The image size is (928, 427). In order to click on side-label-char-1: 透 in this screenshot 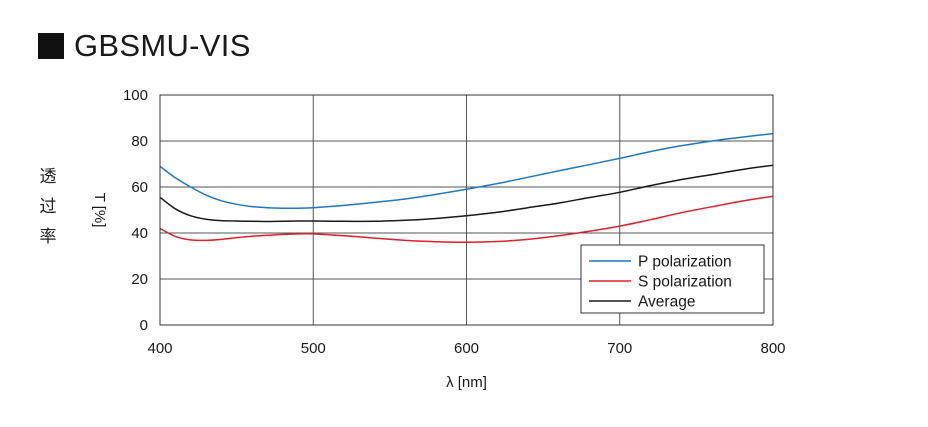, I will do `click(48, 177)`.